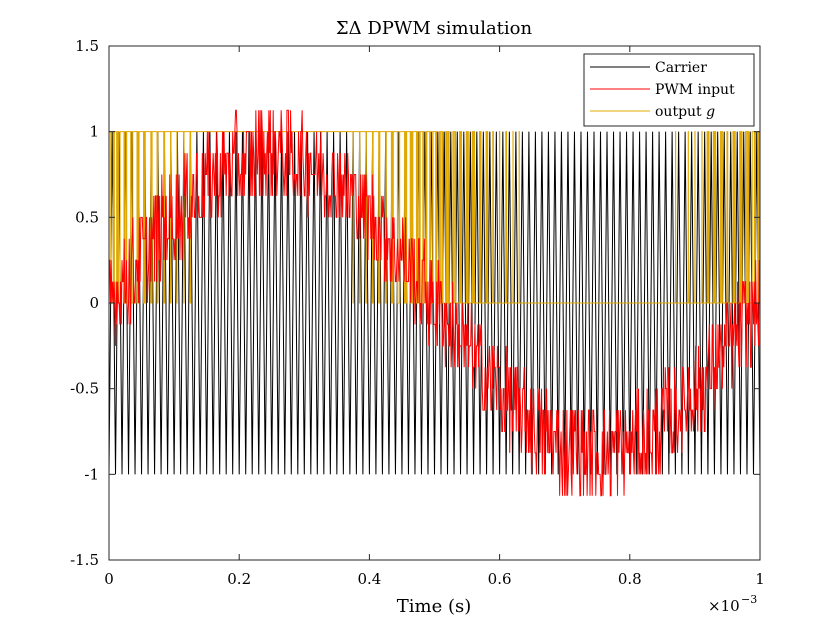 Image resolution: width=840 pixels, height=630 pixels. What do you see at coordinates (630, 579) in the screenshot?
I see `x-tick-label: 0.8` at bounding box center [630, 579].